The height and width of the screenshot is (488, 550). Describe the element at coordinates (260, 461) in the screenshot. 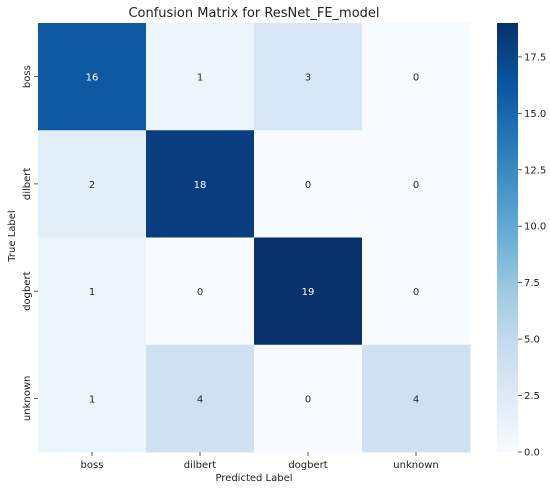

I see `x-tick-labels: boss dilbert dogbert unknown` at that location.